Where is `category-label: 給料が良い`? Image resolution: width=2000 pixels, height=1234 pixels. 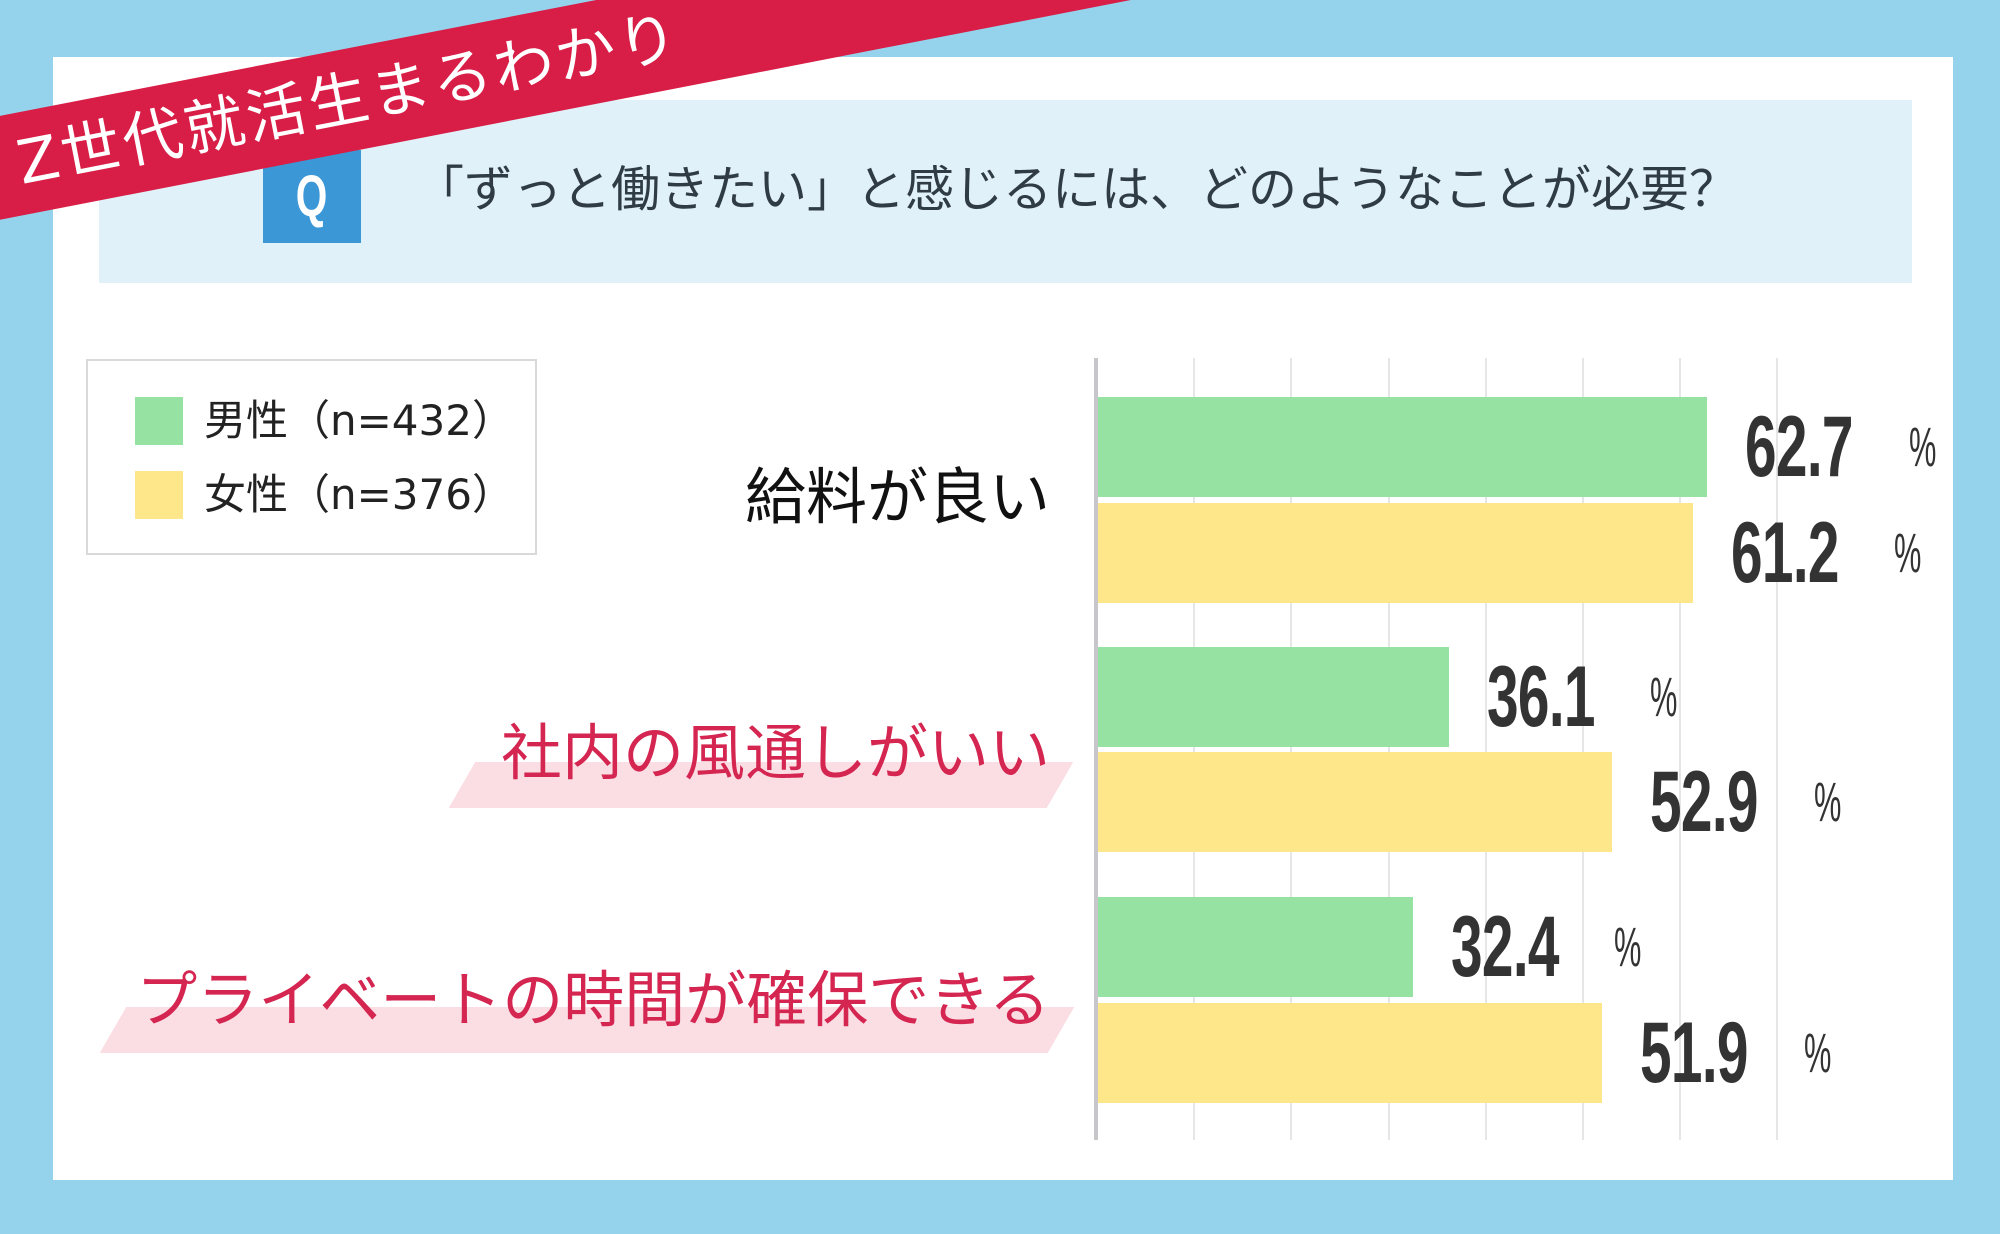 category-label: 給料が良い is located at coordinates (897, 497).